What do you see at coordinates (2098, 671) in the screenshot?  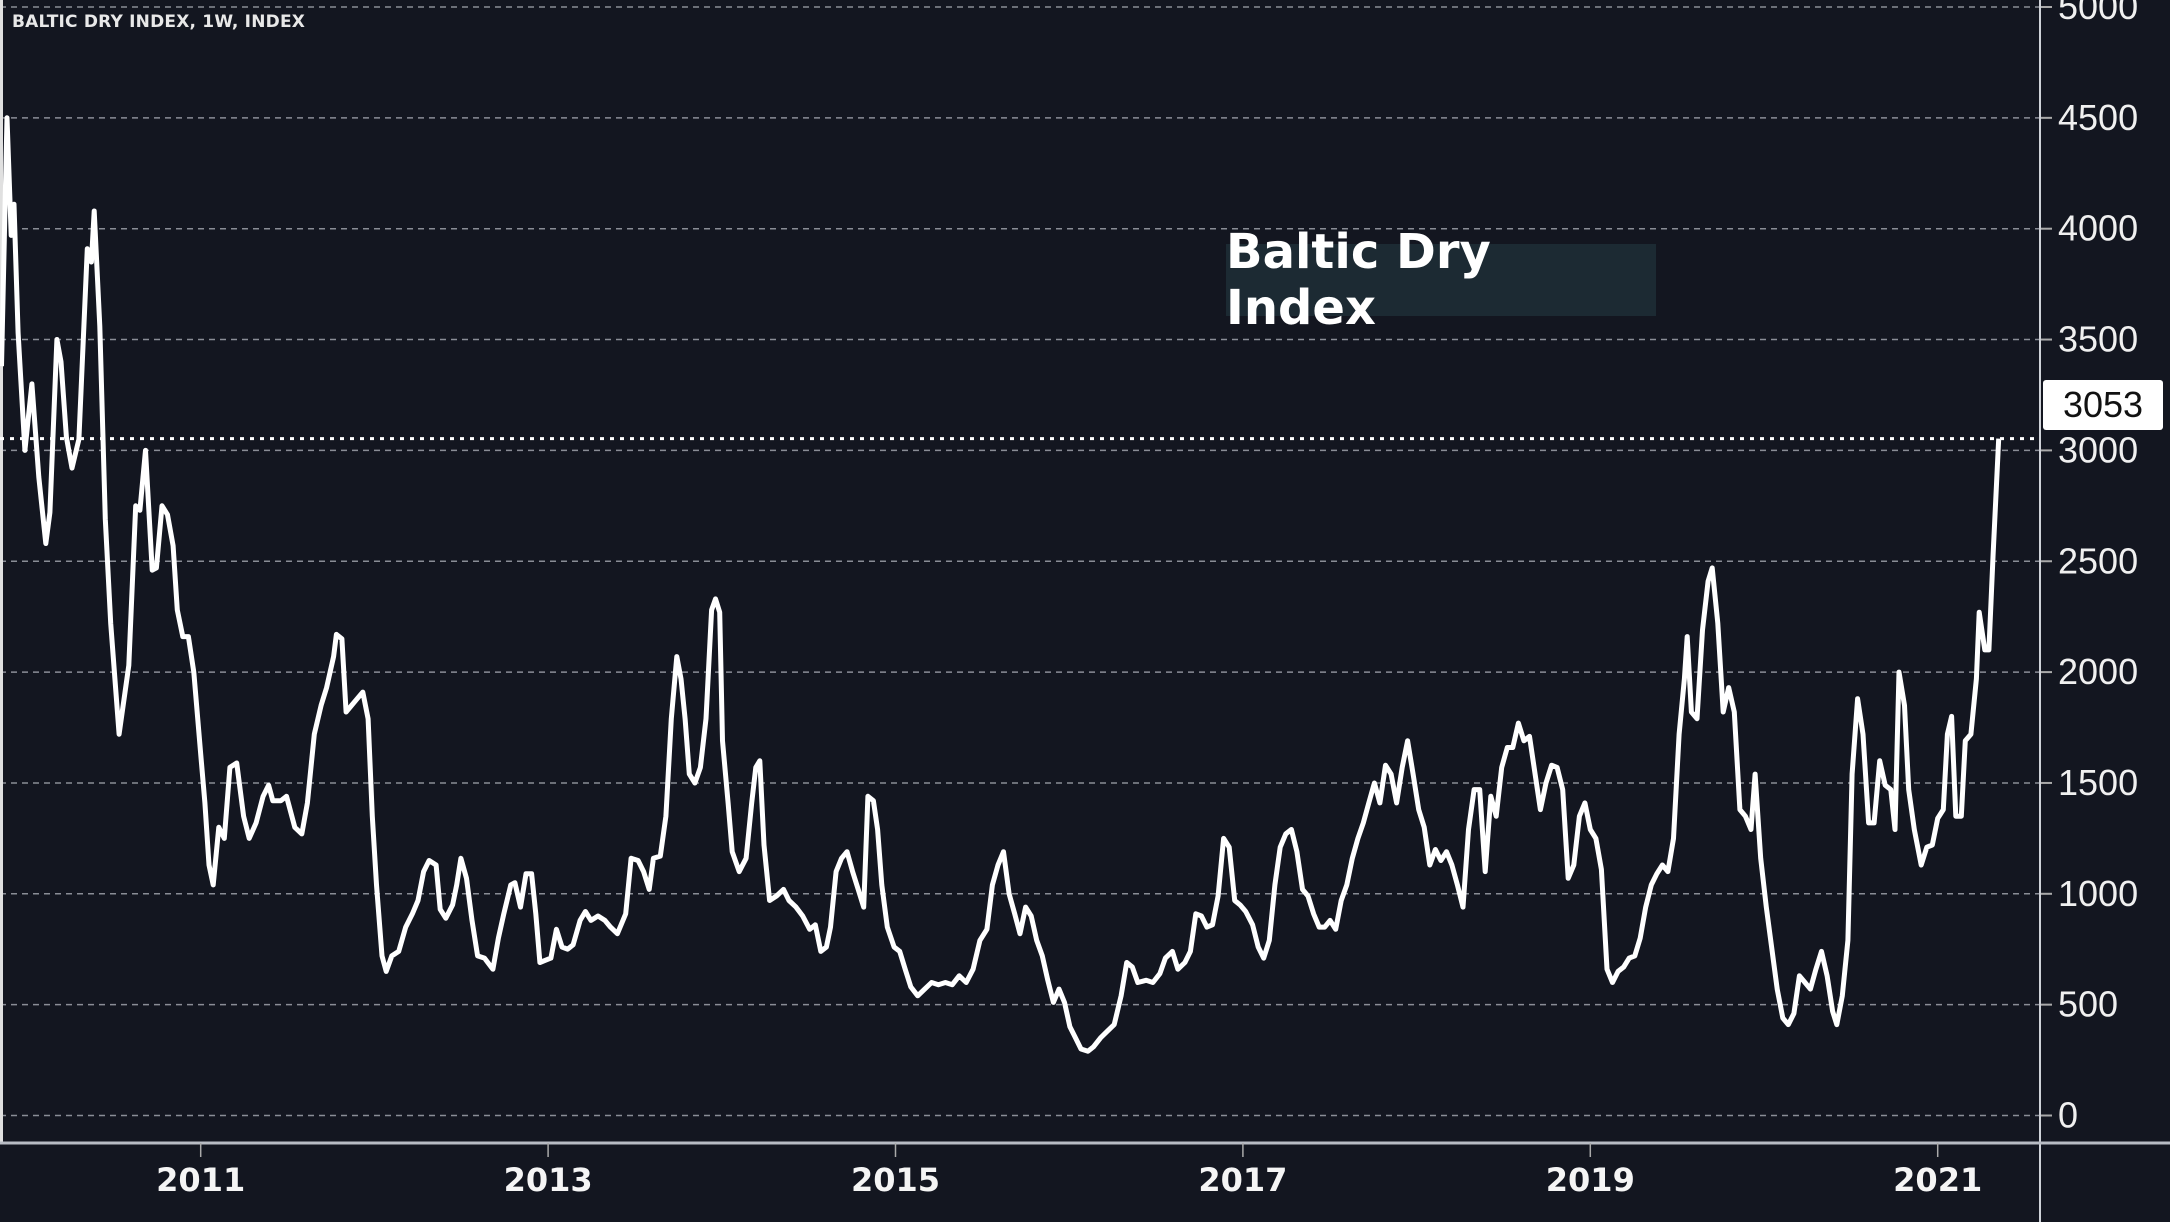 I see `y-tick-label: 2000` at bounding box center [2098, 671].